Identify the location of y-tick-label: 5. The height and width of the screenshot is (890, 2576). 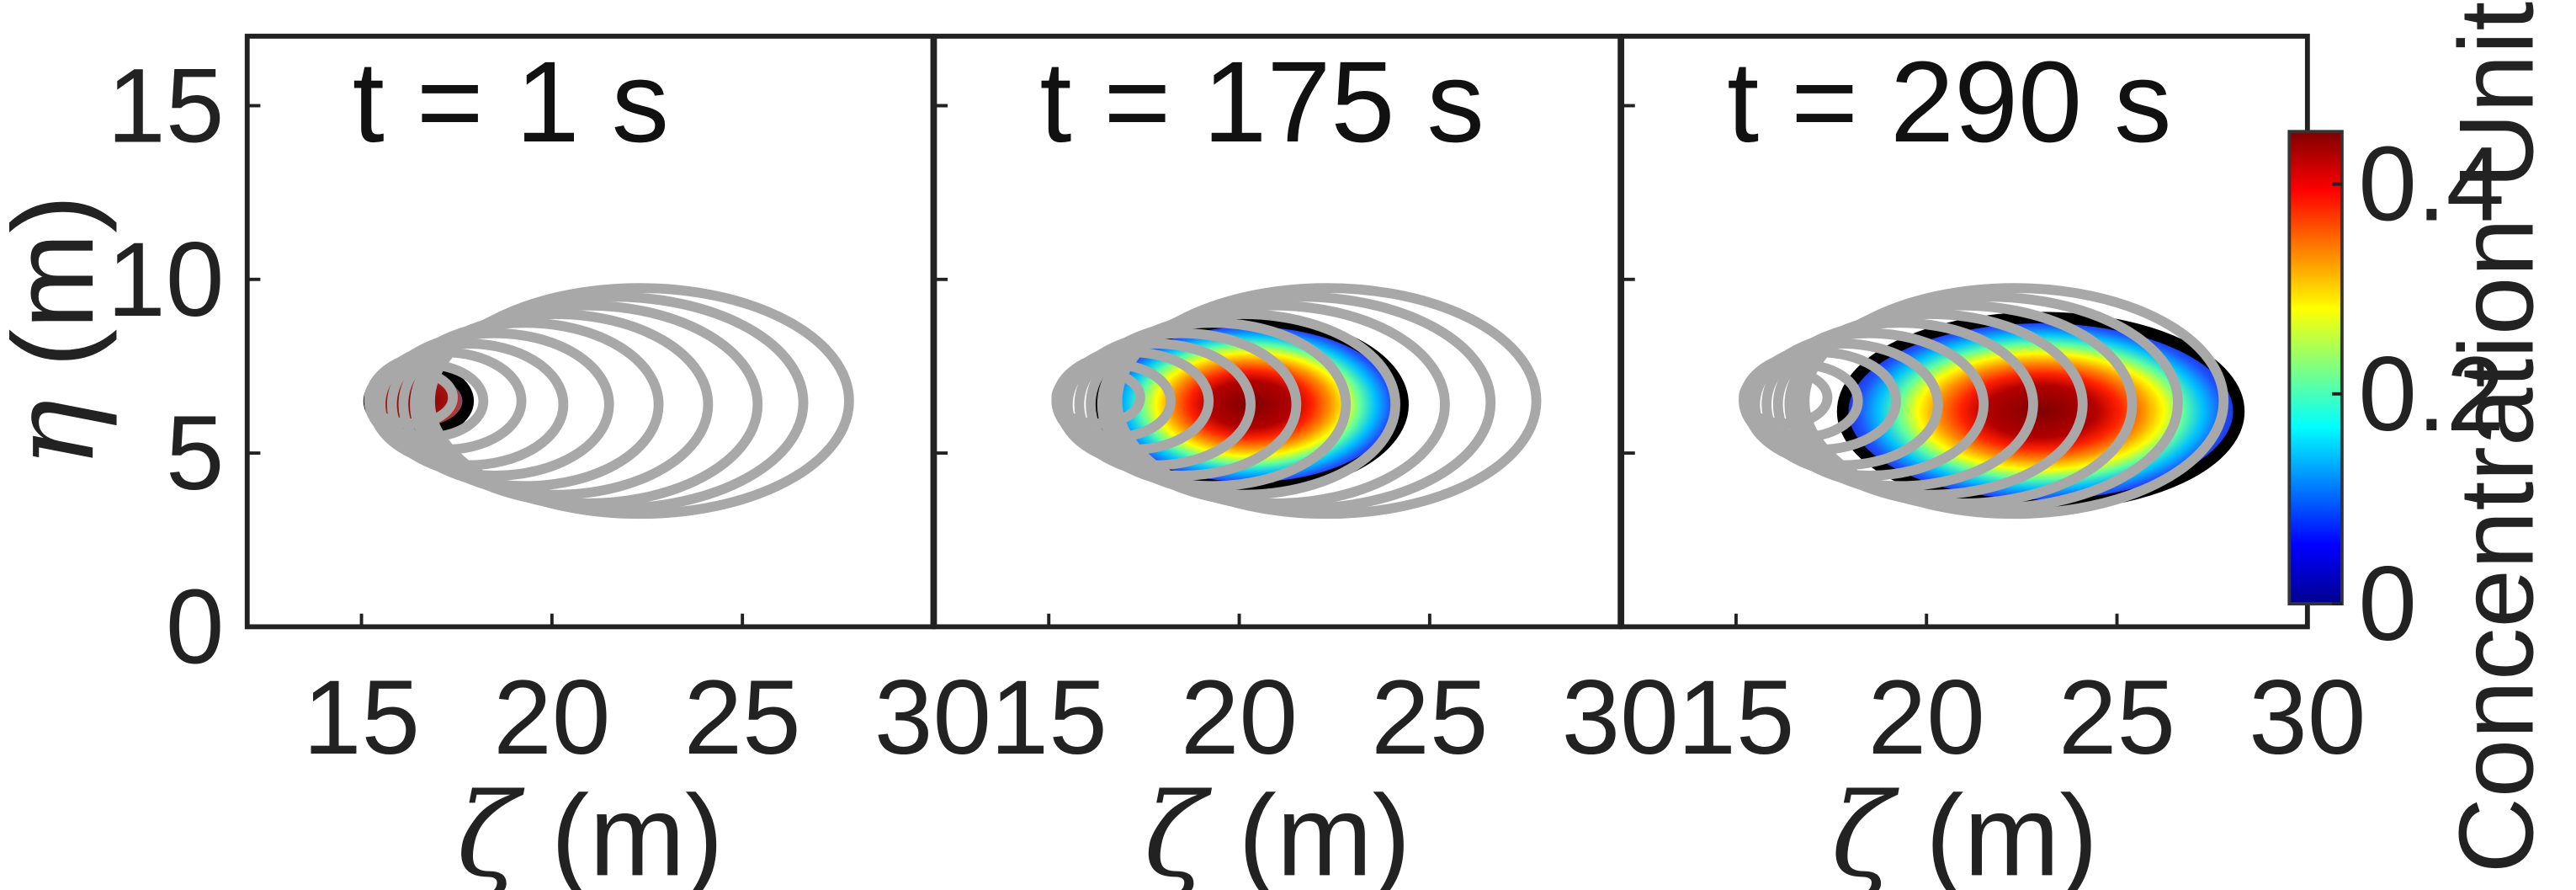
(196, 453).